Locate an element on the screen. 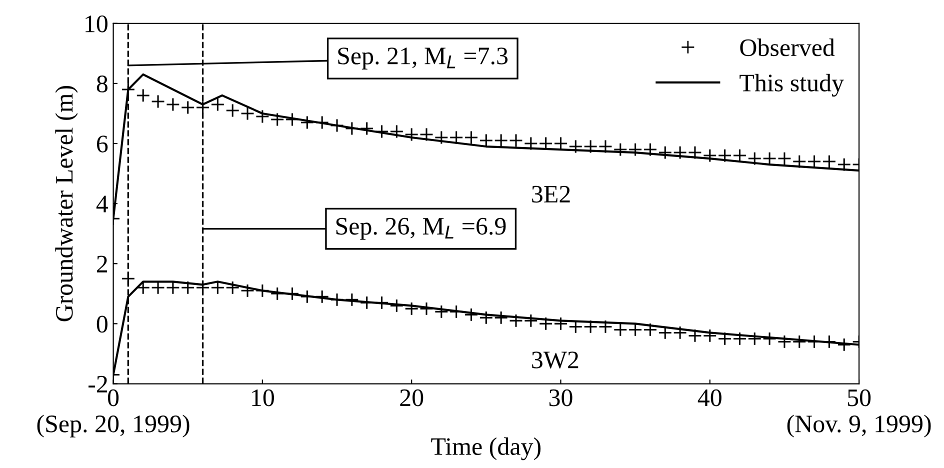 The height and width of the screenshot is (468, 944). x-tick-label: 10 is located at coordinates (263, 397).